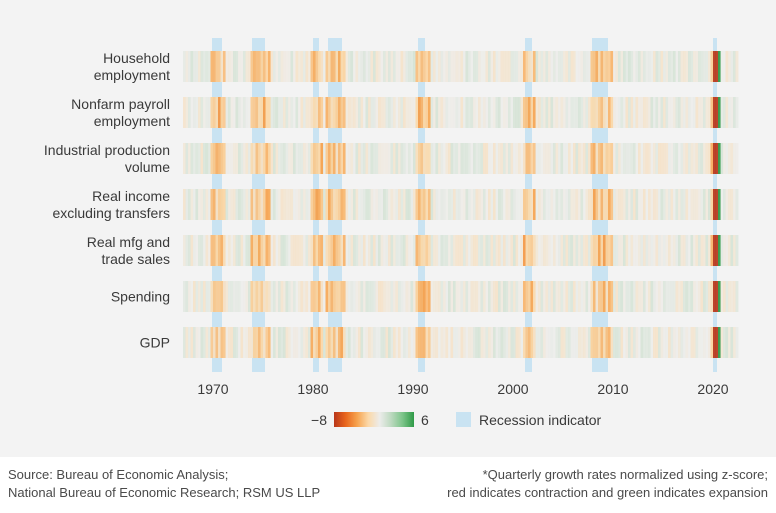 This screenshot has height=513, width=776. Describe the element at coordinates (155, 343) in the screenshot. I see `row-label: GDP` at that location.